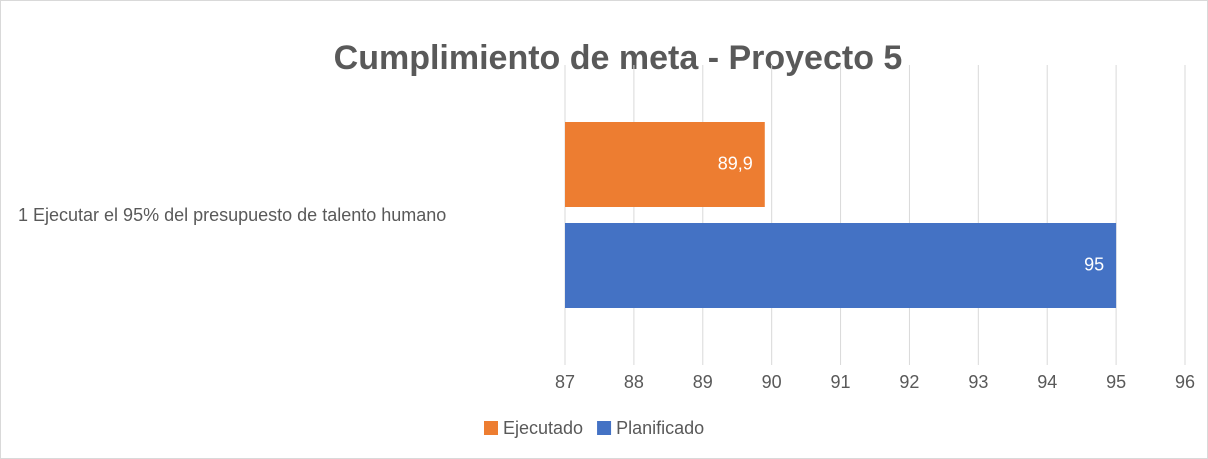  I want to click on data-label: 89,9, so click(735, 163).